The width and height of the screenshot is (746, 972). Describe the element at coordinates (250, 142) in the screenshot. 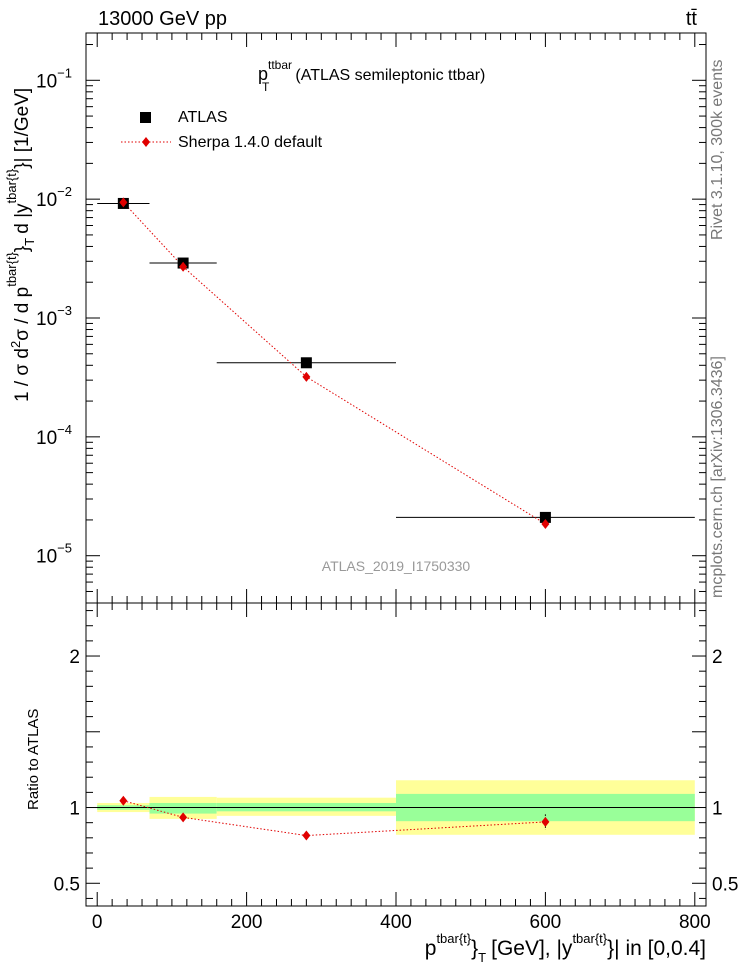

I see `legend-mc-label: Sherpa 1.4.0 default` at that location.